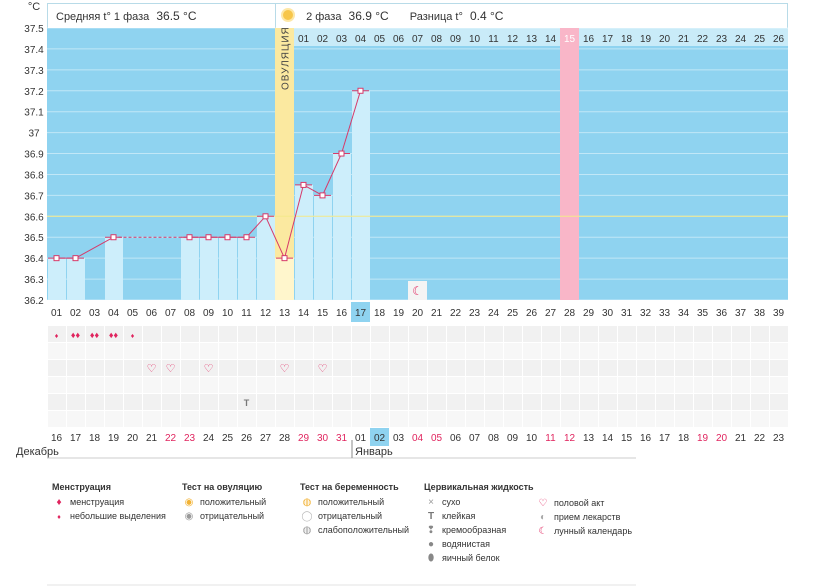  What do you see at coordinates (475, 313) in the screenshot?
I see `cycle-day-label: 23` at bounding box center [475, 313].